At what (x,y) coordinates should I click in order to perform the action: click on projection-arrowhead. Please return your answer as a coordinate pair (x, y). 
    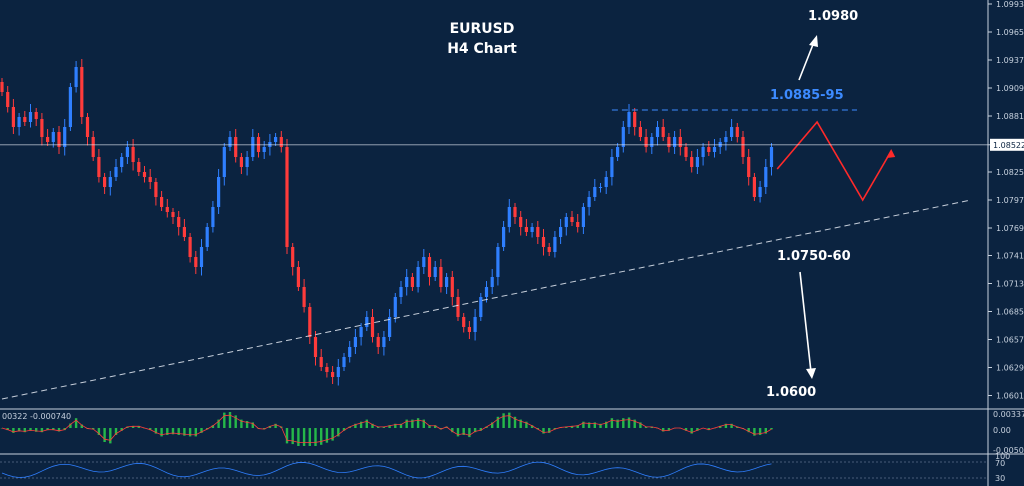
    Looking at the image, I should click on (891, 153).